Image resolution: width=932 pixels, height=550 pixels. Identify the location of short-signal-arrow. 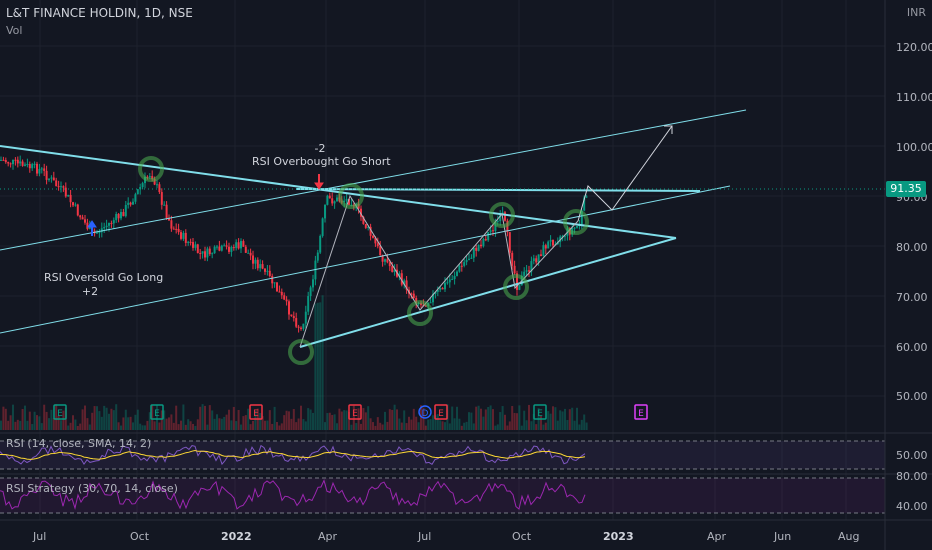
(319, 182).